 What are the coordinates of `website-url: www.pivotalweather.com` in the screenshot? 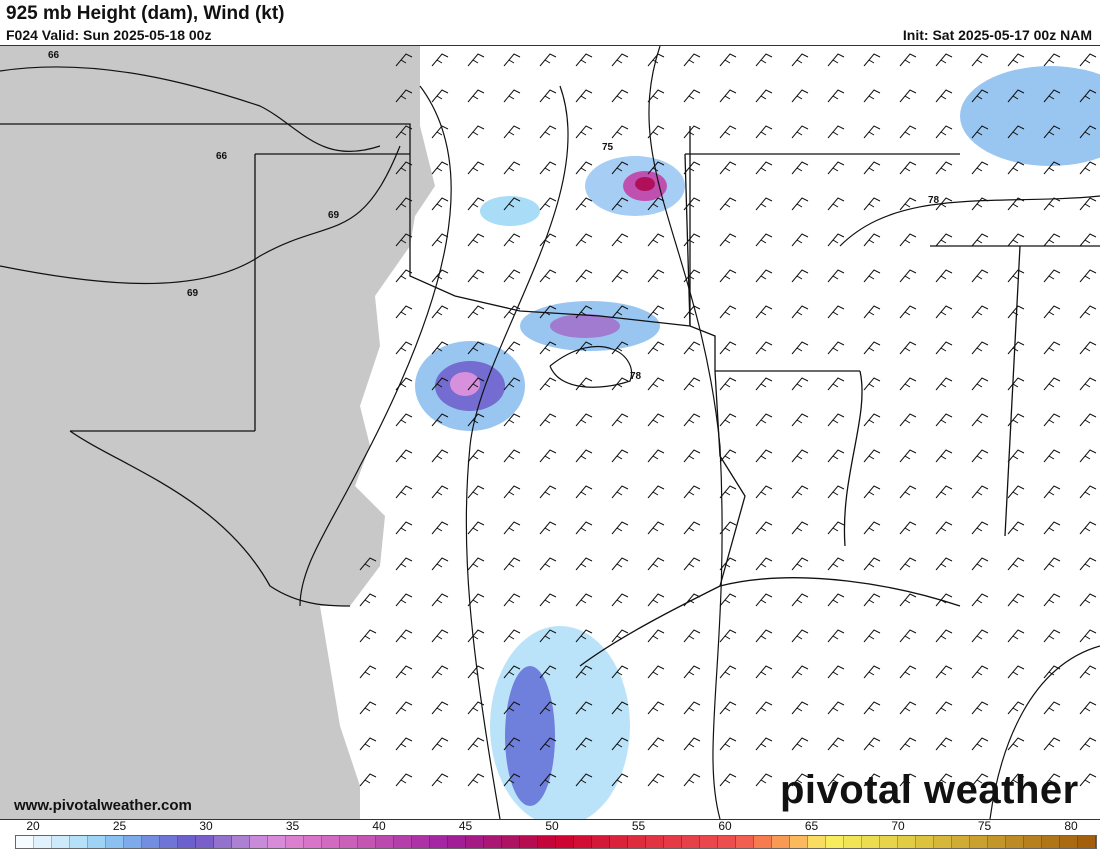 It's located at (103, 805).